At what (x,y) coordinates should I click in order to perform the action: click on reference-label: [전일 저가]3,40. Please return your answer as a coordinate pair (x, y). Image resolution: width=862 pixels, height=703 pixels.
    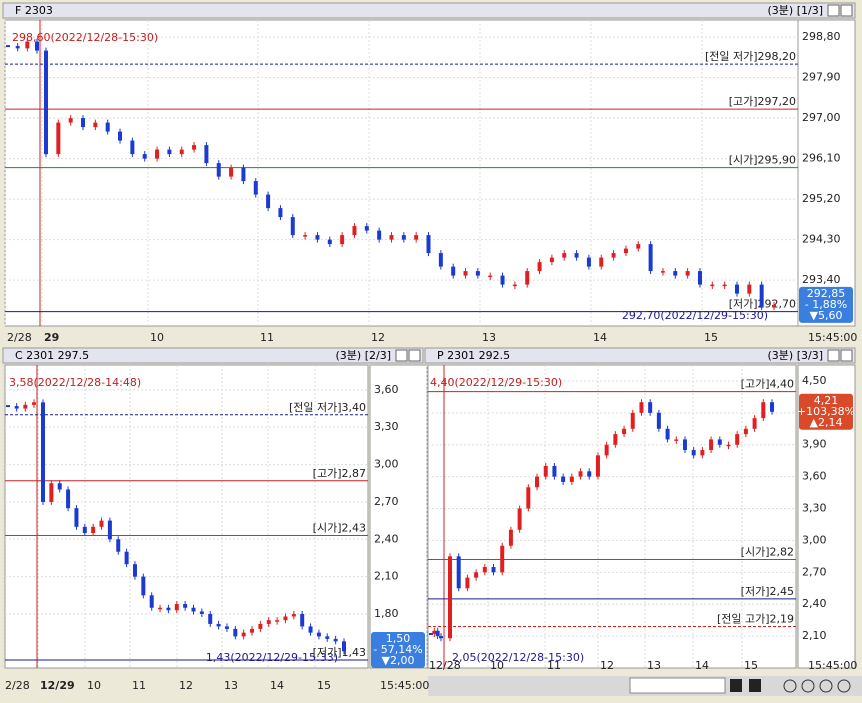
    Looking at the image, I should click on (327, 407).